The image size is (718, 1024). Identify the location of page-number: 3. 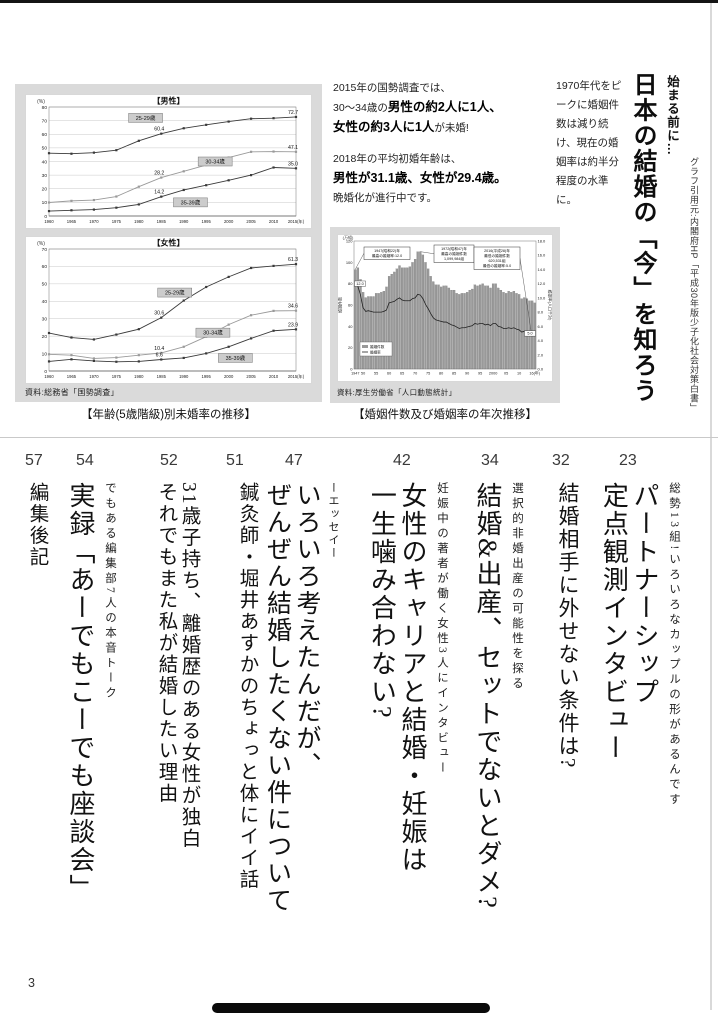
(31, 983).